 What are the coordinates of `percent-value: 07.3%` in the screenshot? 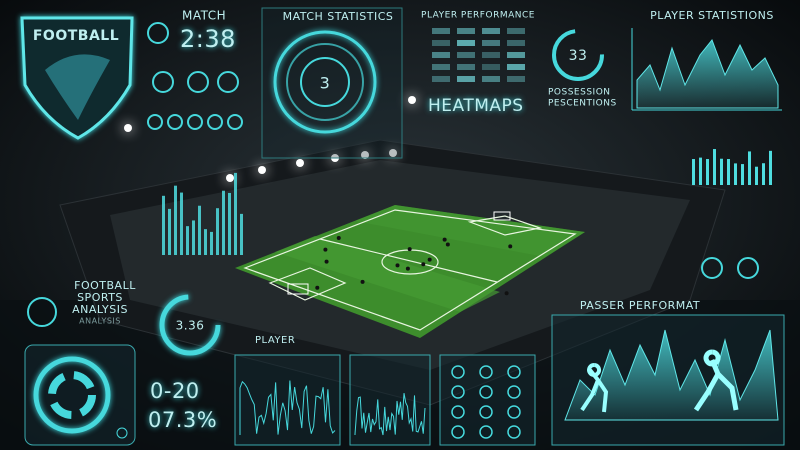 It's located at (182, 420).